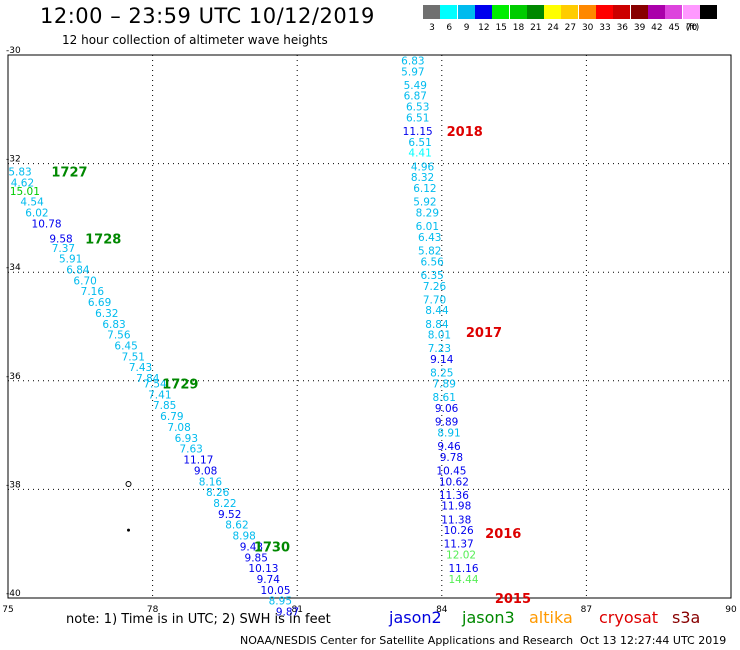  Describe the element at coordinates (106, 314) in the screenshot. I see `wave-height-value: 6.32` at that location.